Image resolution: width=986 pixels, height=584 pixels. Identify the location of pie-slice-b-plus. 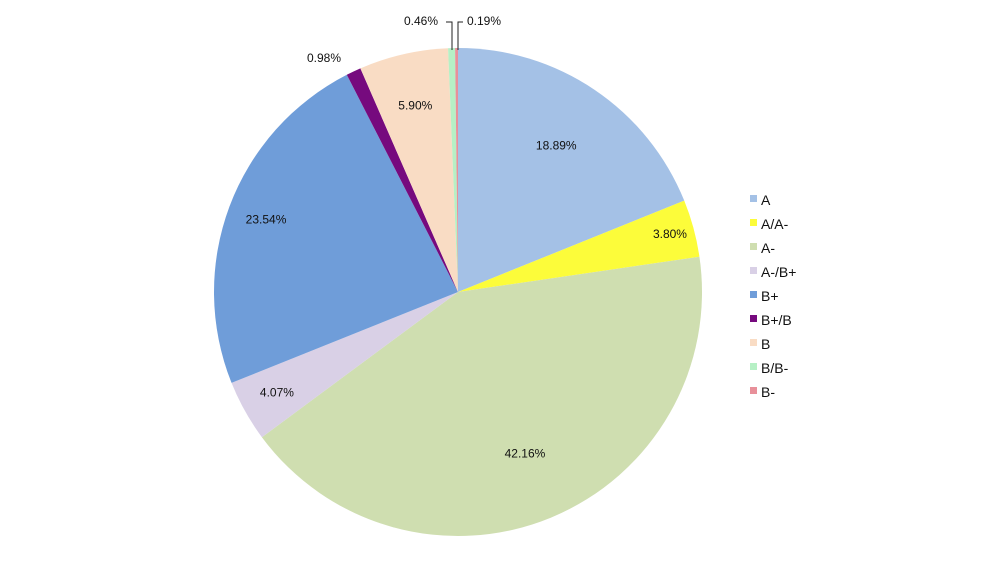
(336, 228).